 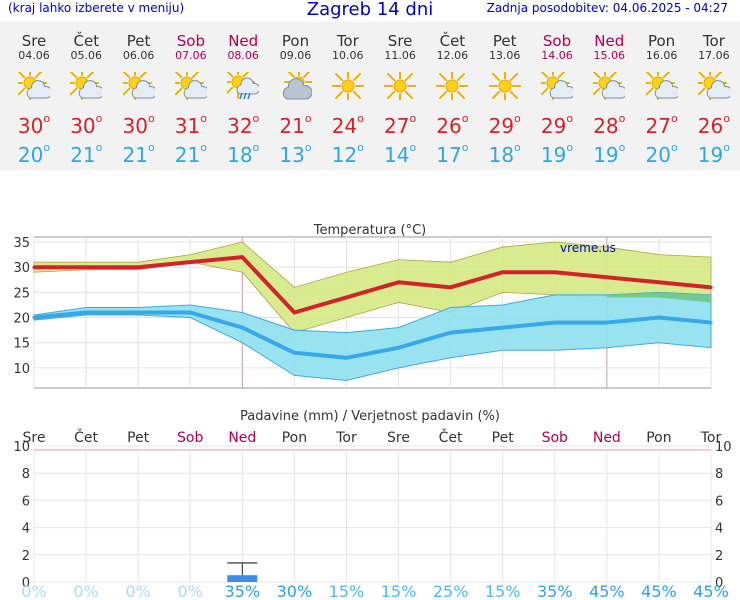 I want to click on y-tick-label-right: 4, so click(x=719, y=529).